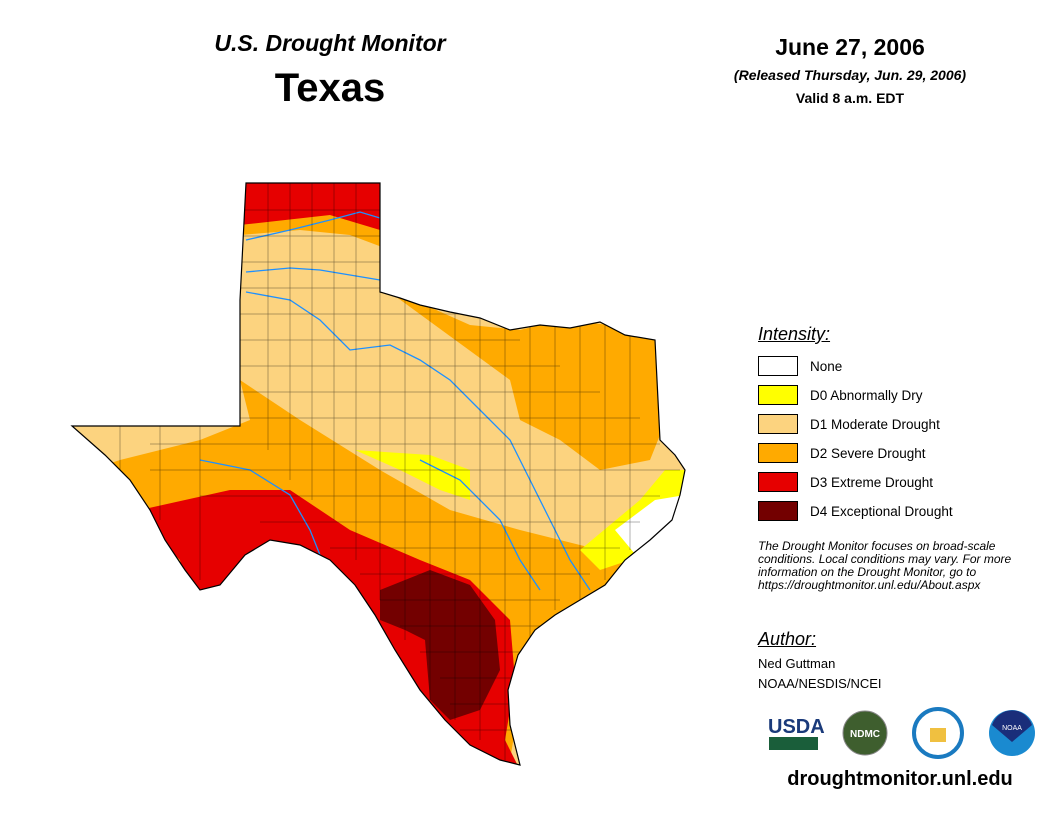 The height and width of the screenshot is (816, 1056). I want to click on website-link: droughtmonitor.unl.edu, so click(900, 779).